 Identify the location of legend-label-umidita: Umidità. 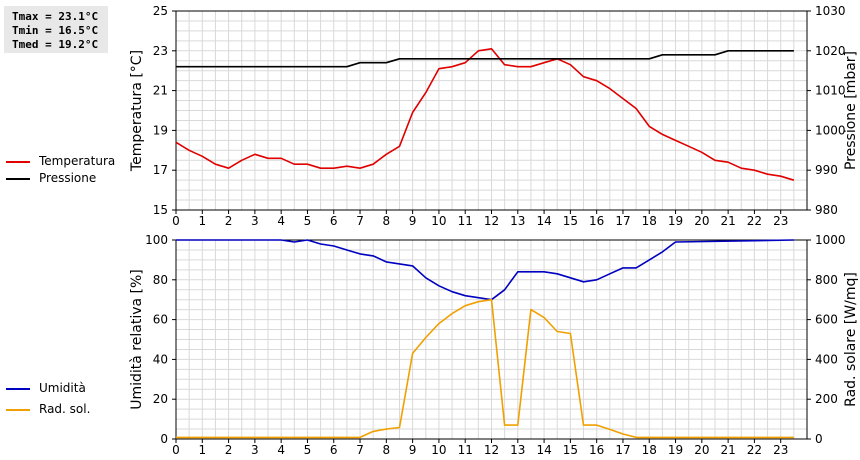
(62, 388).